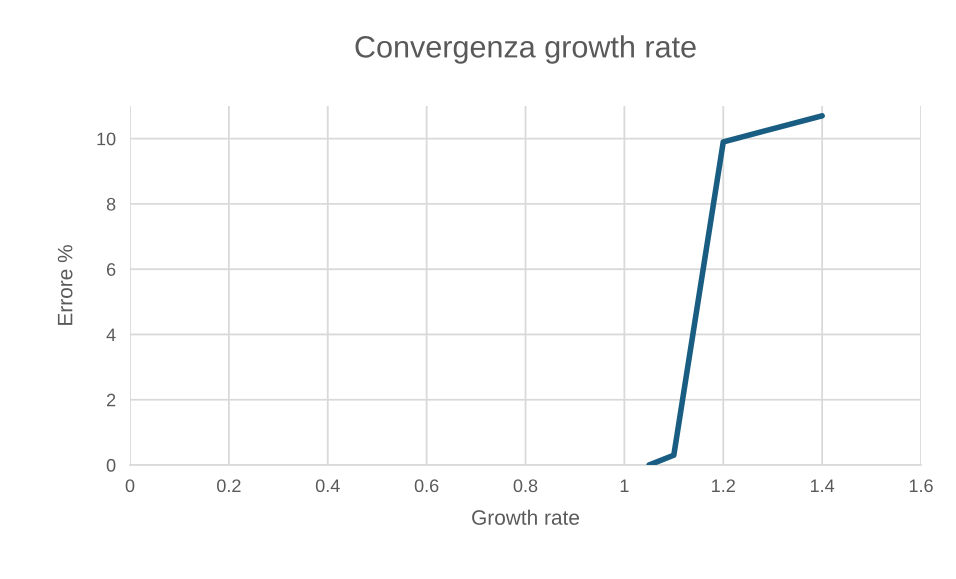 This screenshot has width=956, height=579. Describe the element at coordinates (111, 269) in the screenshot. I see `y-tick-label: 6` at that location.